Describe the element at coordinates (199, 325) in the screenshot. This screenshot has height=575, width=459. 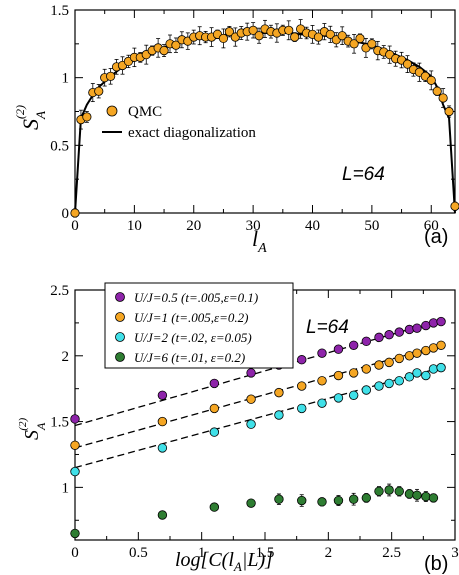
I see `legend-box` at that location.